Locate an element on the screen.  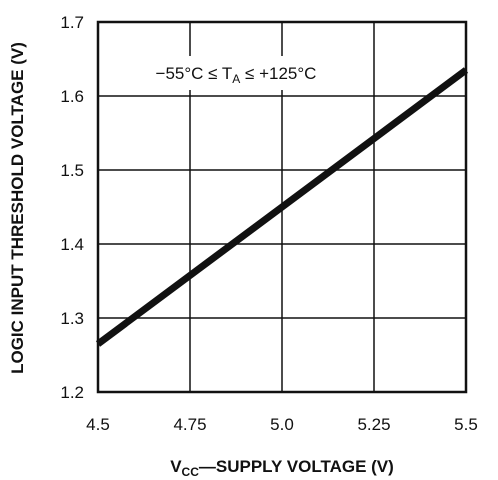
x-tick-label: 4.75 is located at coordinates (189, 424).